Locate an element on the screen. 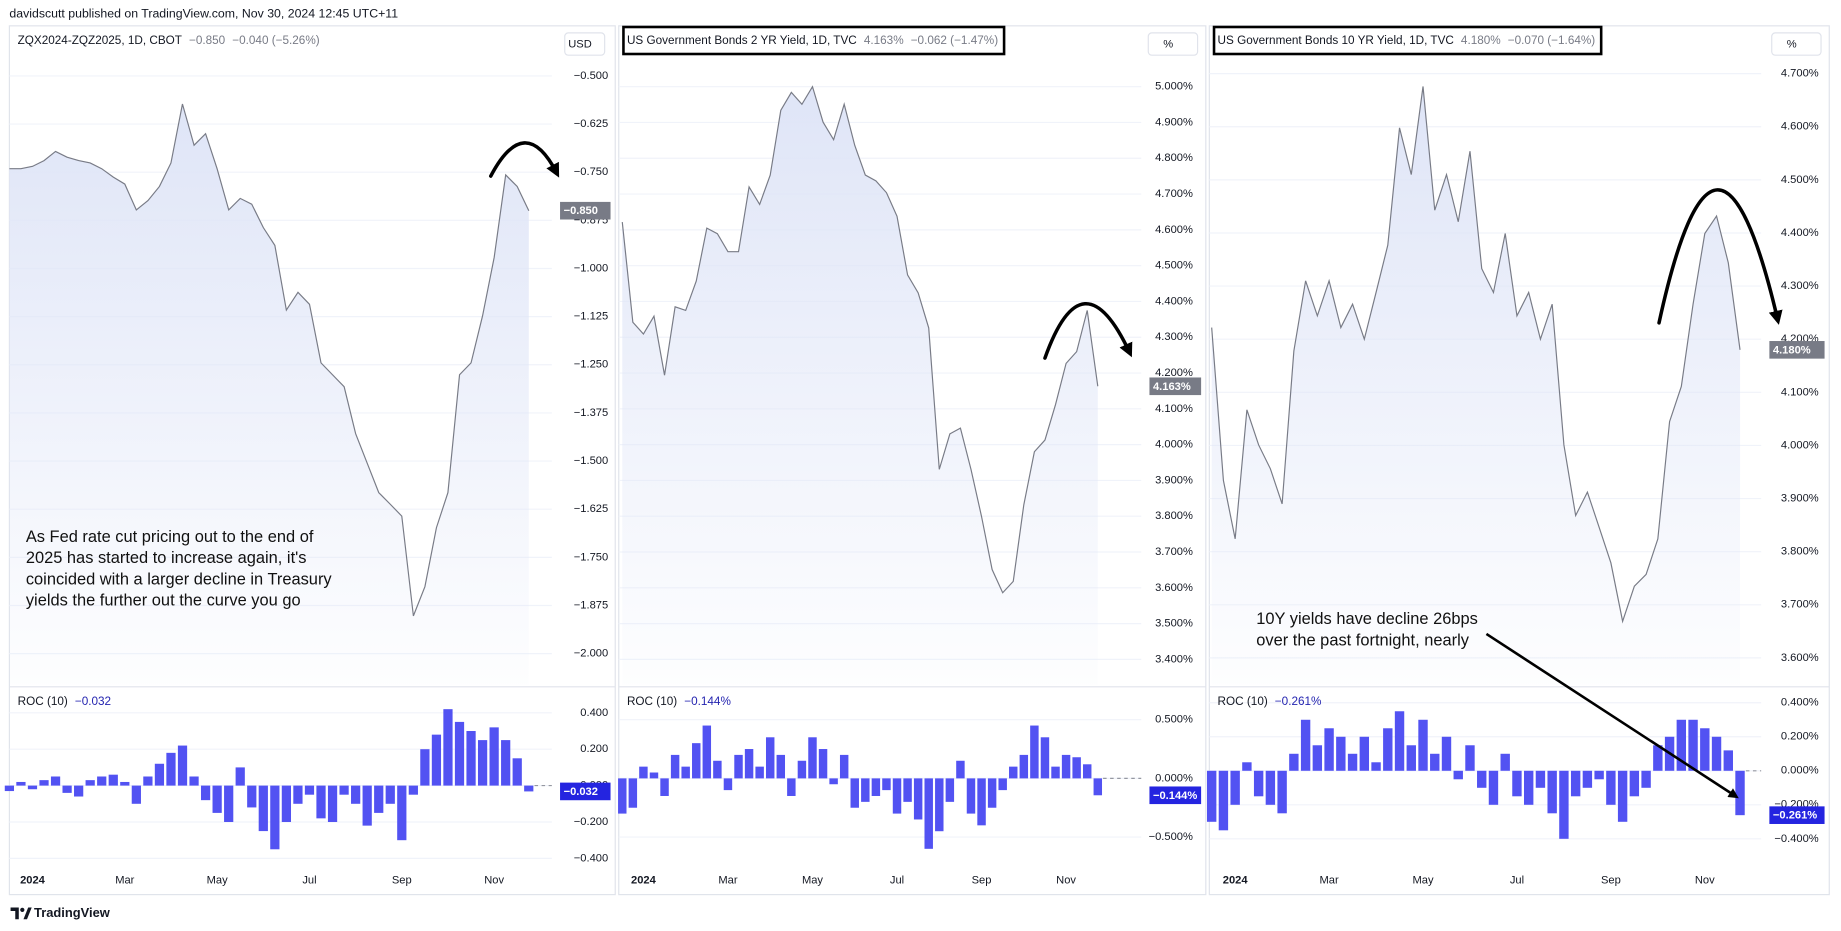 This screenshot has height=931, width=1841. unit-box is located at coordinates (585, 44).